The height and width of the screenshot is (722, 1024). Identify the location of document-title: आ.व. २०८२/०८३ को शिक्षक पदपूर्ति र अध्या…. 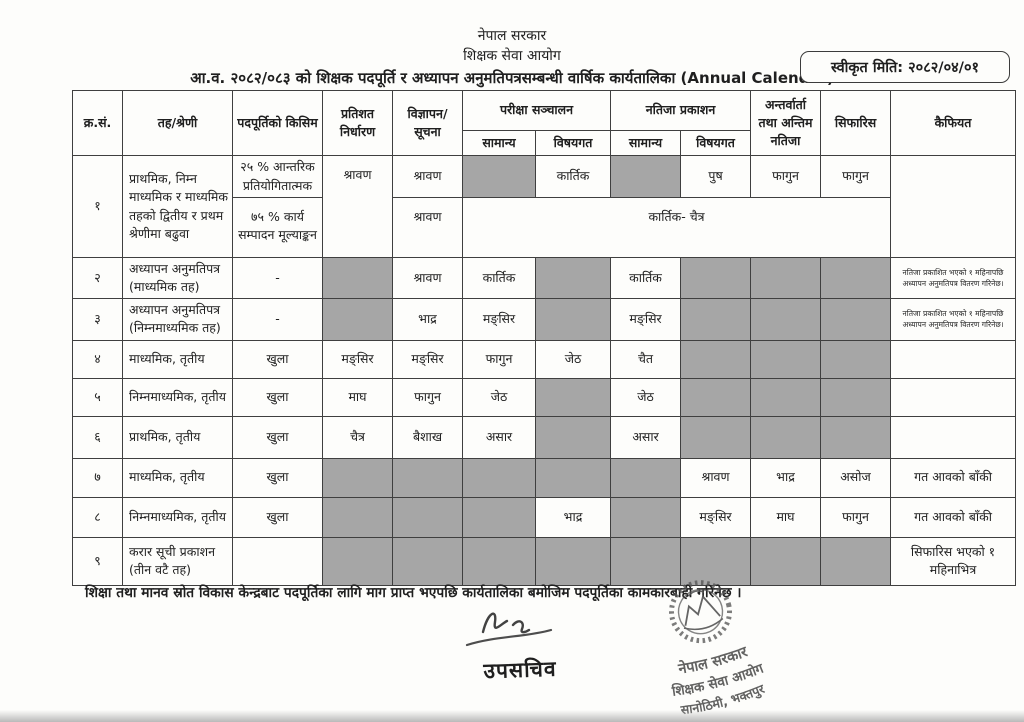
(512, 77).